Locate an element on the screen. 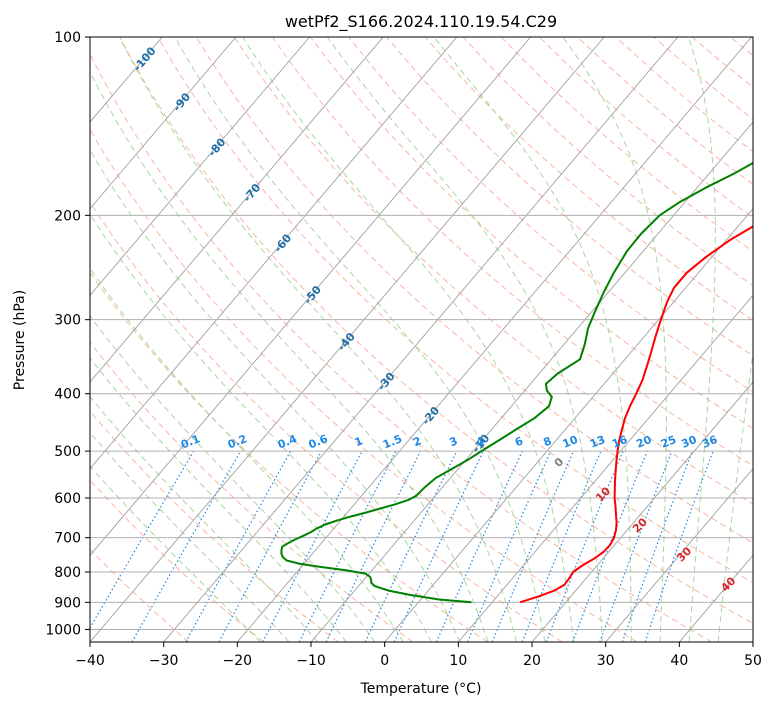  mixing-ratio-label: 25 is located at coordinates (668, 442).